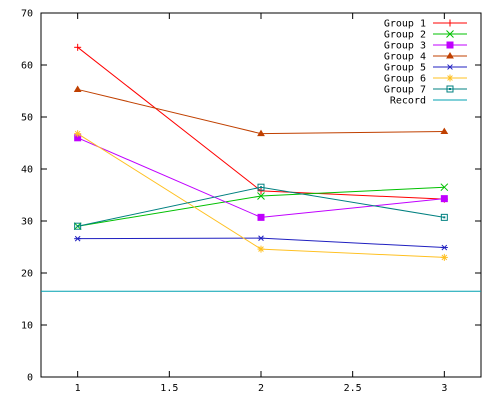 The image size is (504, 400). I want to click on legend-label: Record, so click(408, 101).